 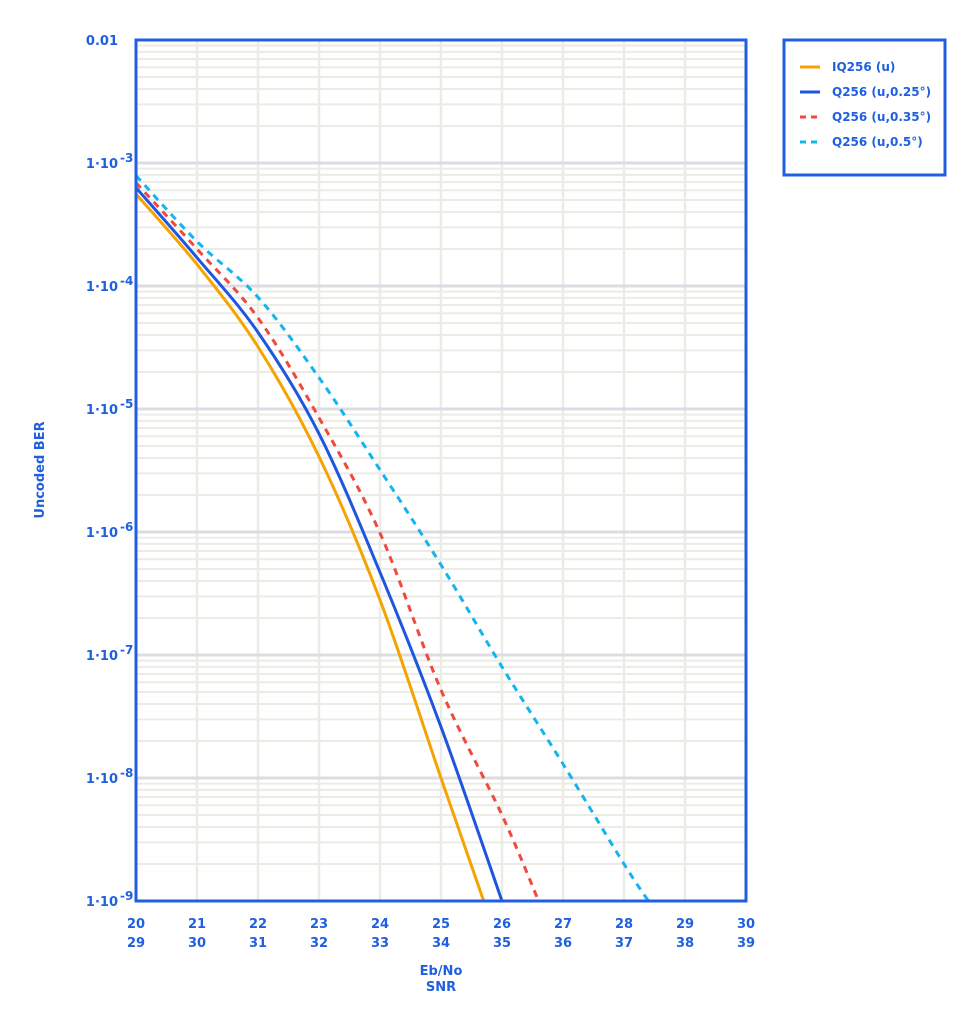 What do you see at coordinates (126, 158) in the screenshot?
I see `y-tick-exponent: -3` at bounding box center [126, 158].